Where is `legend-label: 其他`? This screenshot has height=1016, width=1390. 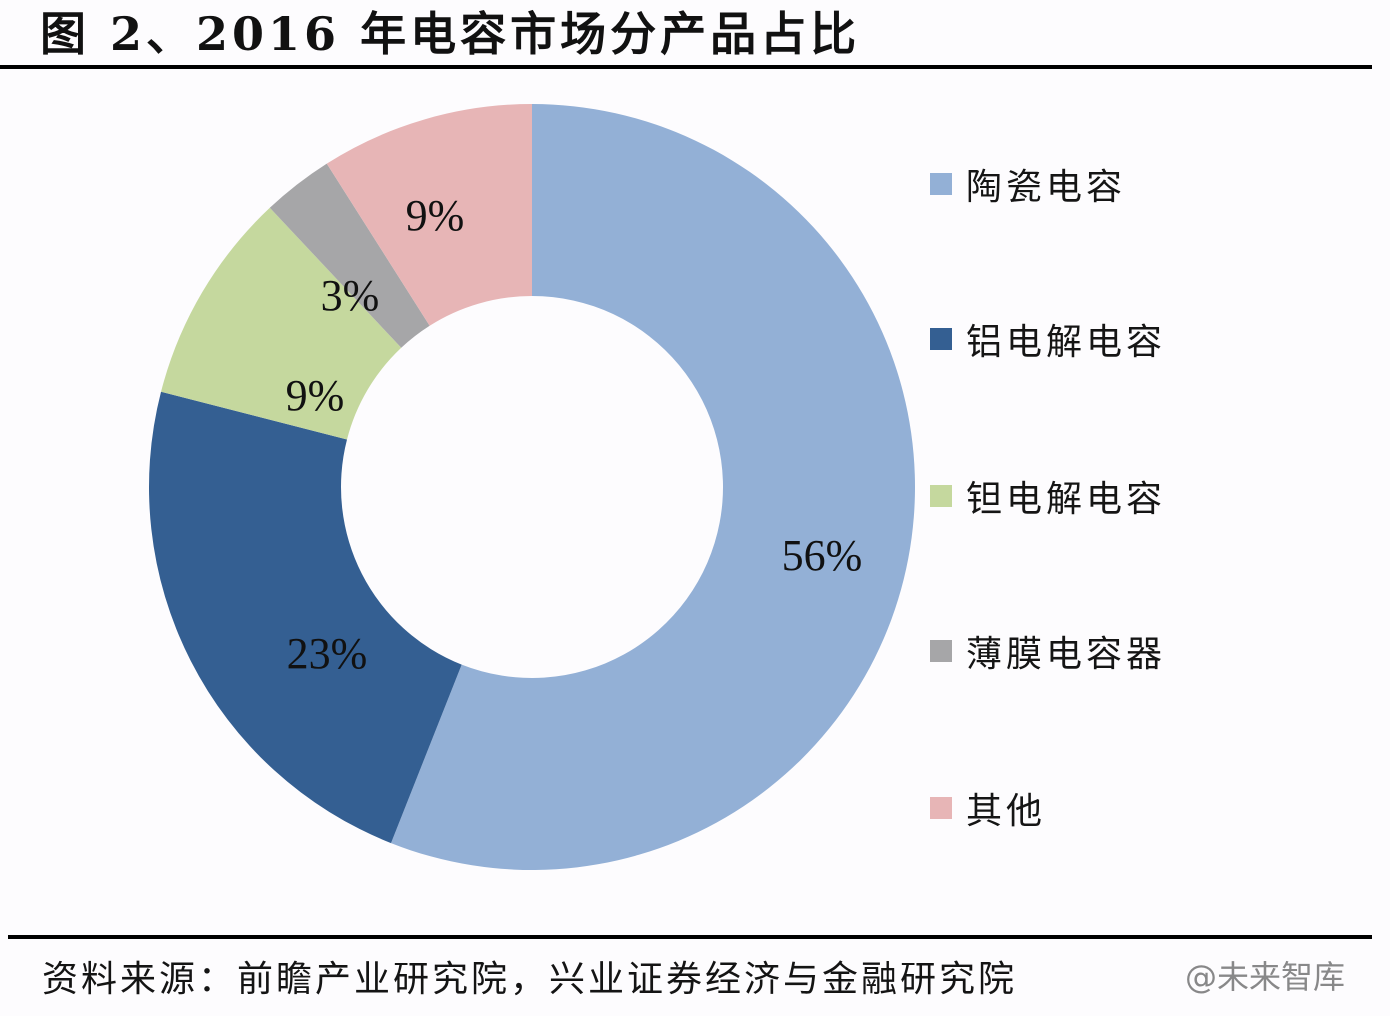
legend-label: 其他 is located at coordinates (1006, 811).